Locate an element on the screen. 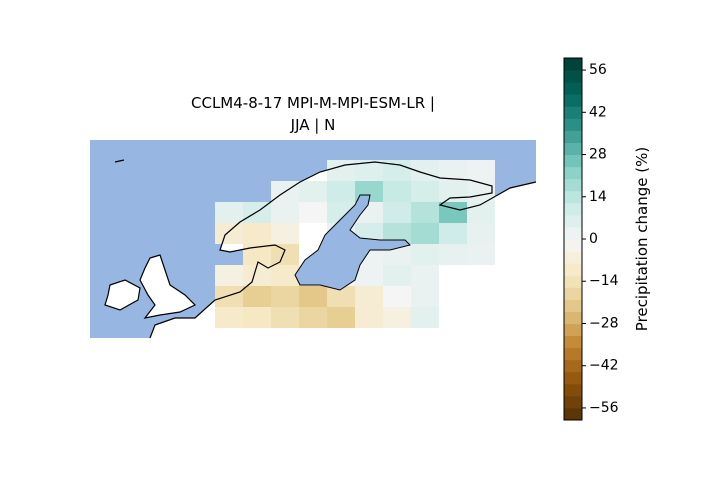  colorbar-tick-label: 0 is located at coordinates (593, 239).